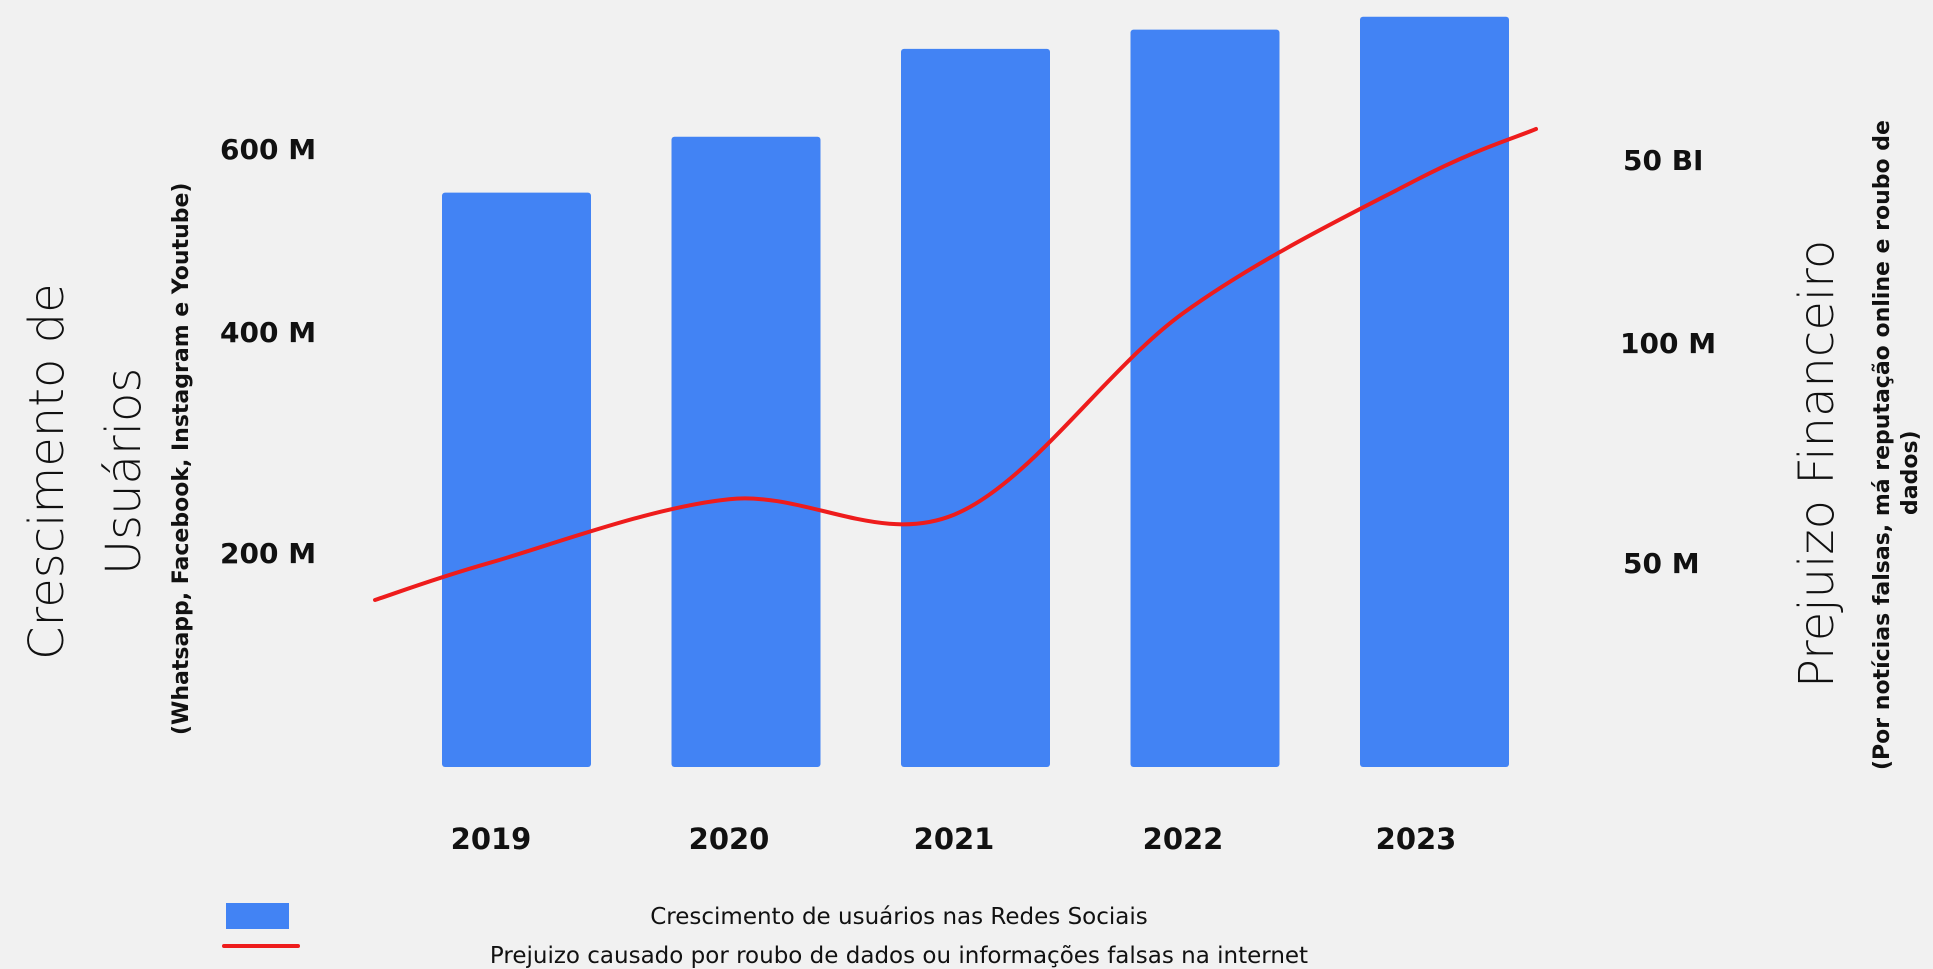 Image resolution: width=1933 pixels, height=969 pixels. Describe the element at coordinates (1434, 391) in the screenshot. I see `bar-2023` at that location.